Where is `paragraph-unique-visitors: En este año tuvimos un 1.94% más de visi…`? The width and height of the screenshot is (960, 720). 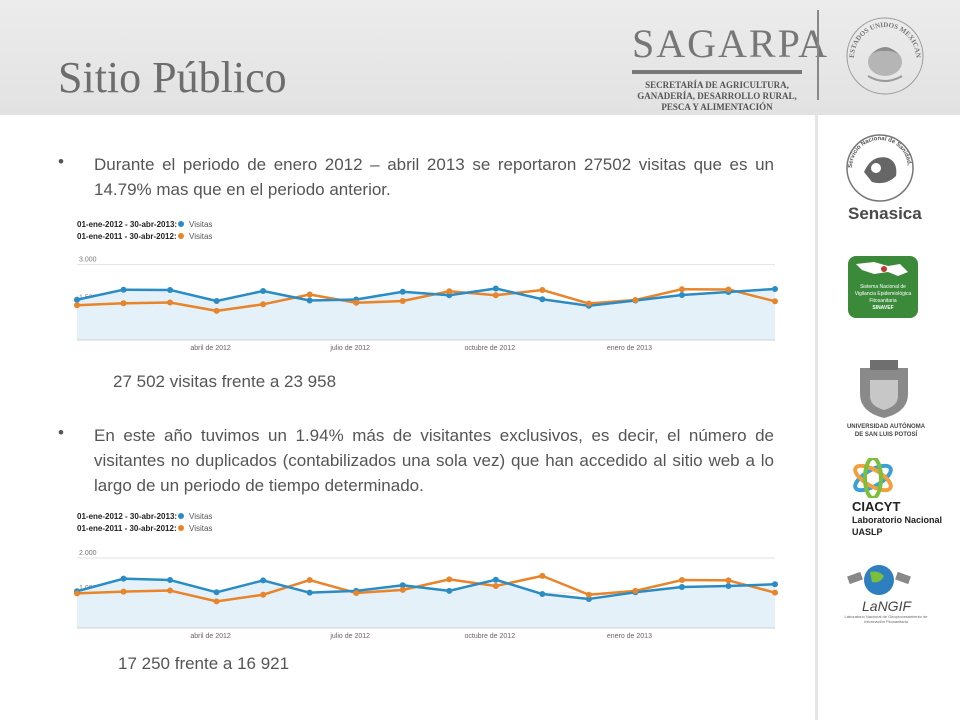 paragraph-unique-visitors: En este año tuvimos un 1.94% más de visi… is located at coordinates (434, 460).